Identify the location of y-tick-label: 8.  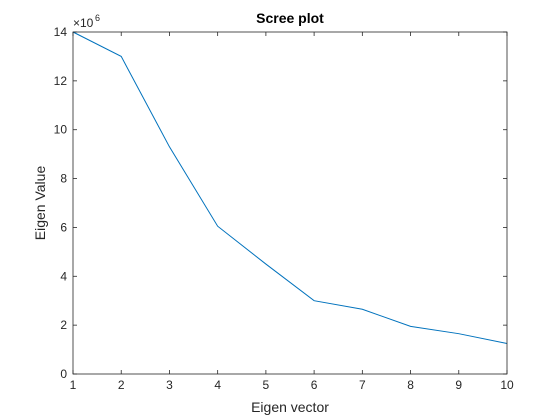
(63, 179).